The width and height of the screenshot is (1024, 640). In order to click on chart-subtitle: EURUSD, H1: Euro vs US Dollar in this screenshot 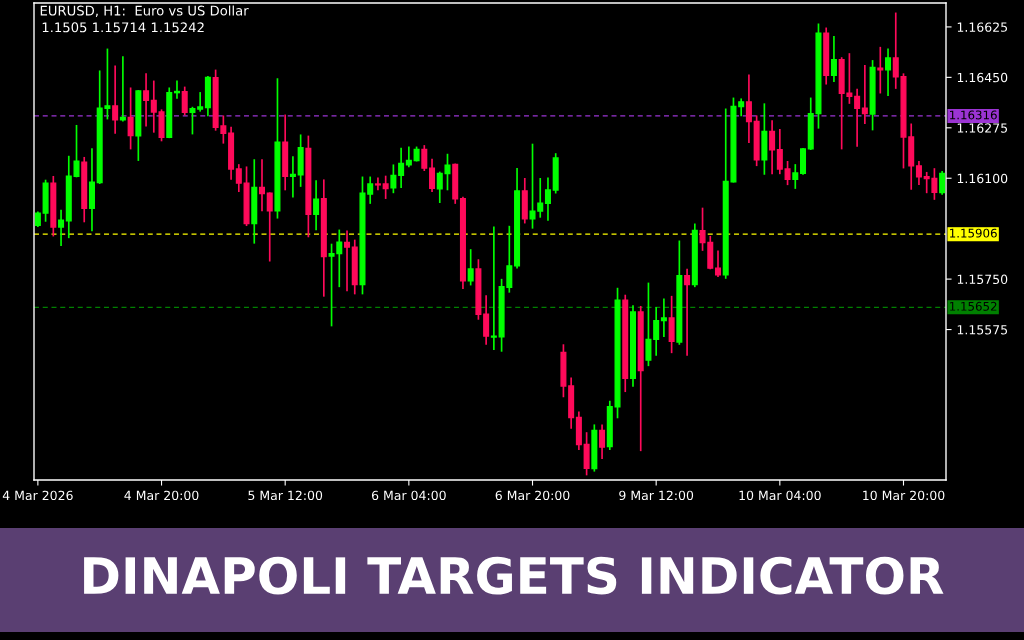, I will do `click(144, 11)`.